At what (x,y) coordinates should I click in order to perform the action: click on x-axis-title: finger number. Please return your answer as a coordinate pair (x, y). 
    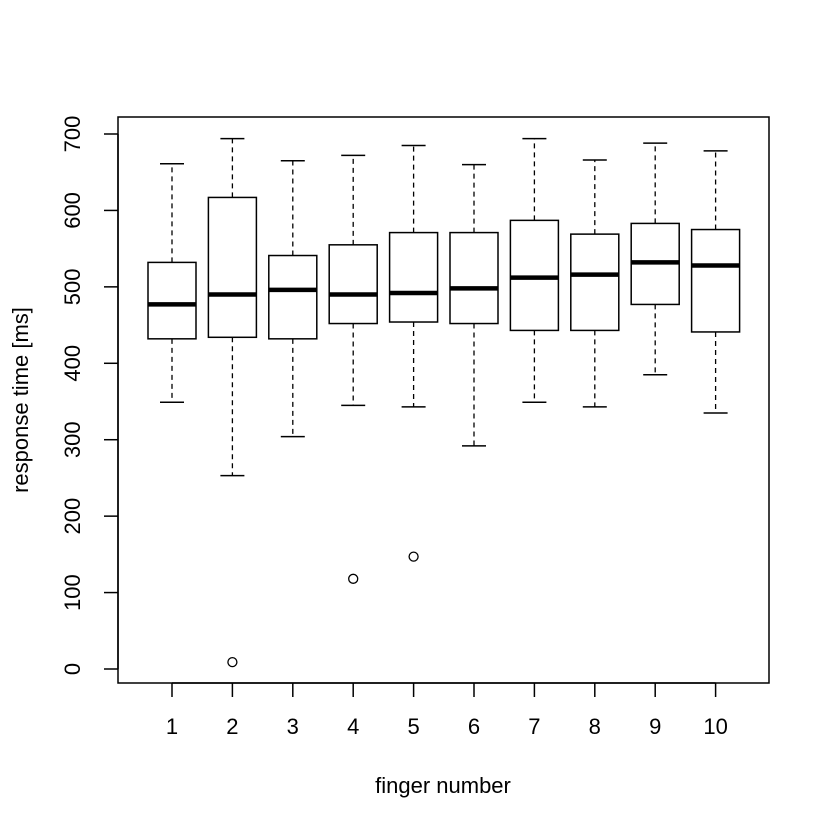
    Looking at the image, I should click on (443, 785).